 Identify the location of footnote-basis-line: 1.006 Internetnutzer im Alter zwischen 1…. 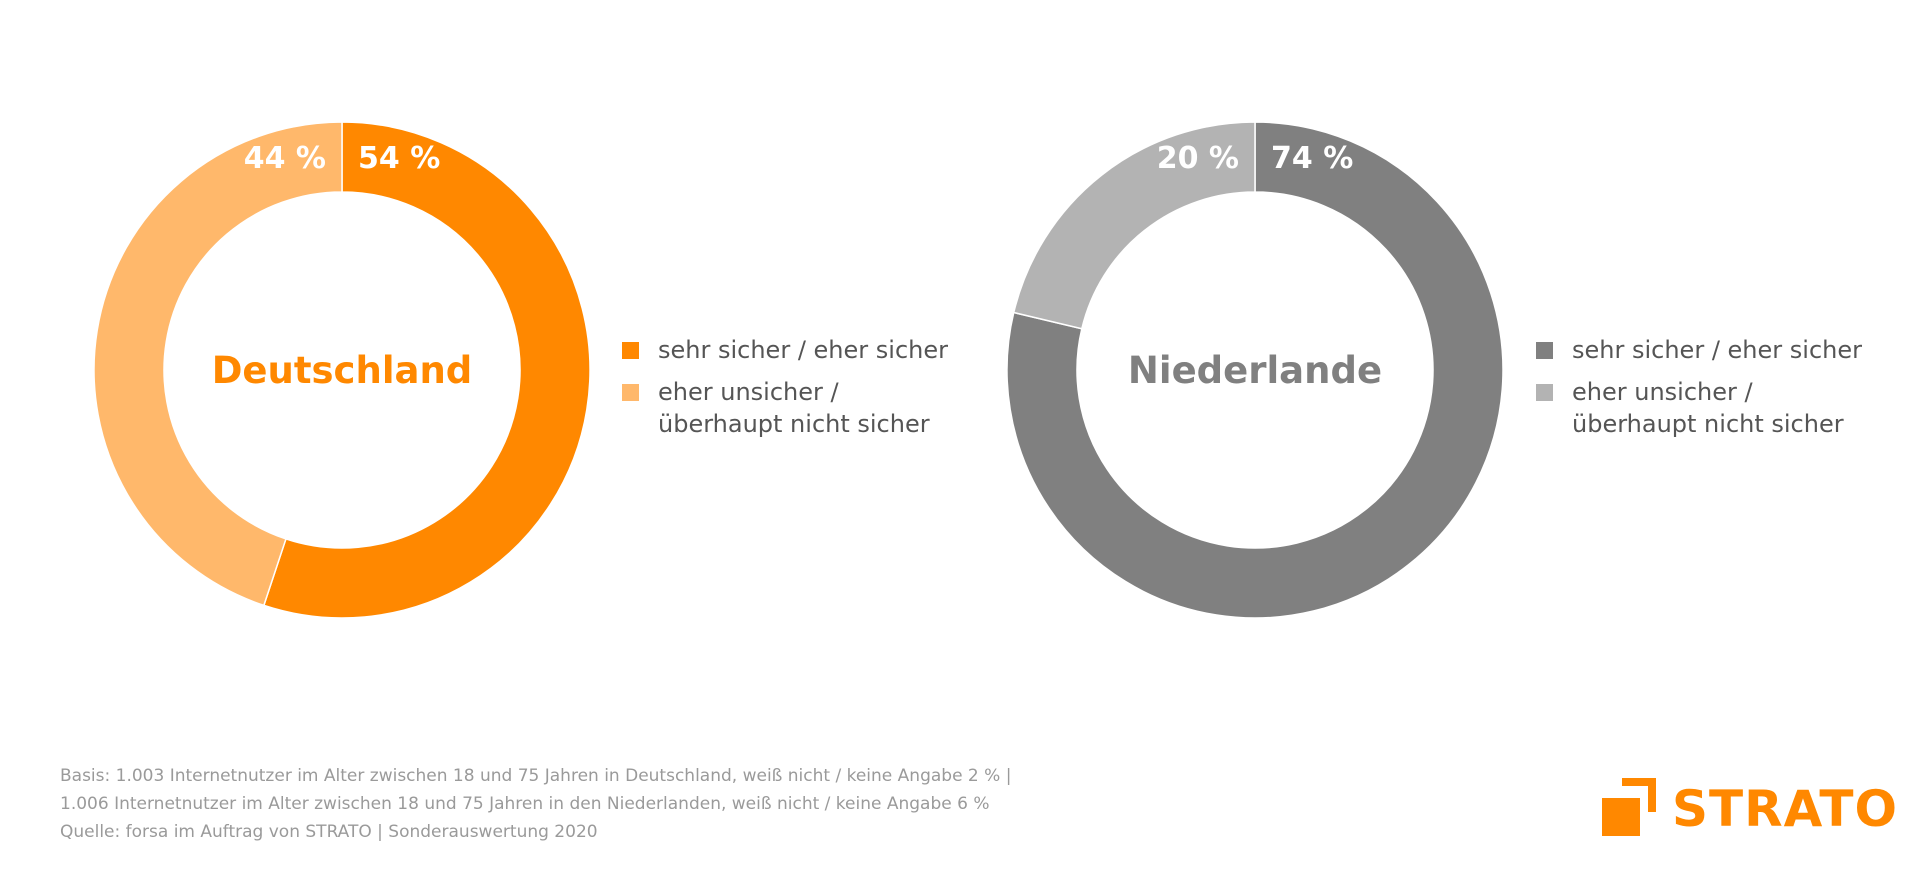
(525, 804).